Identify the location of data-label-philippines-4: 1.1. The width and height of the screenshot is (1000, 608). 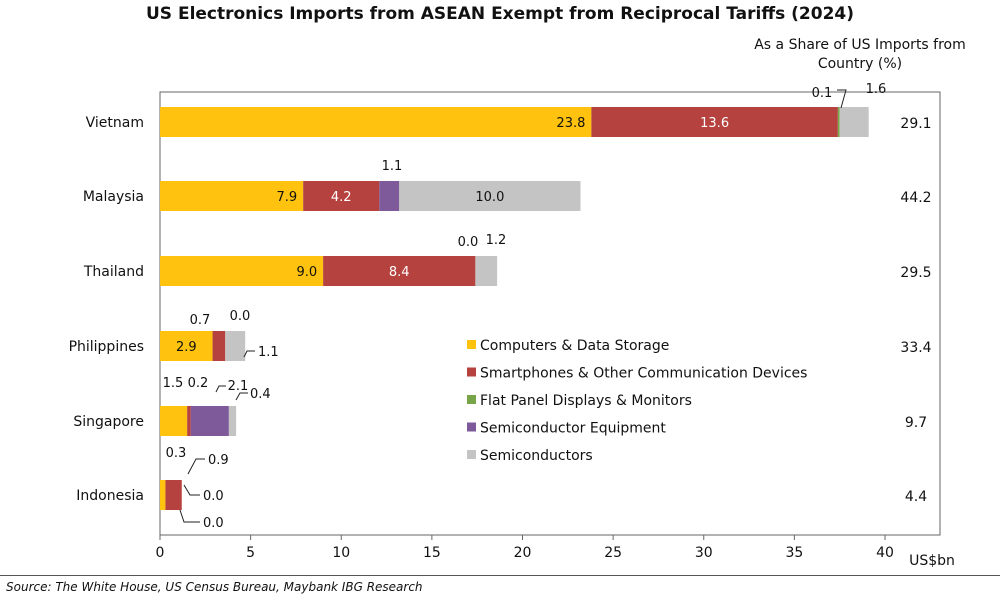
(268, 352).